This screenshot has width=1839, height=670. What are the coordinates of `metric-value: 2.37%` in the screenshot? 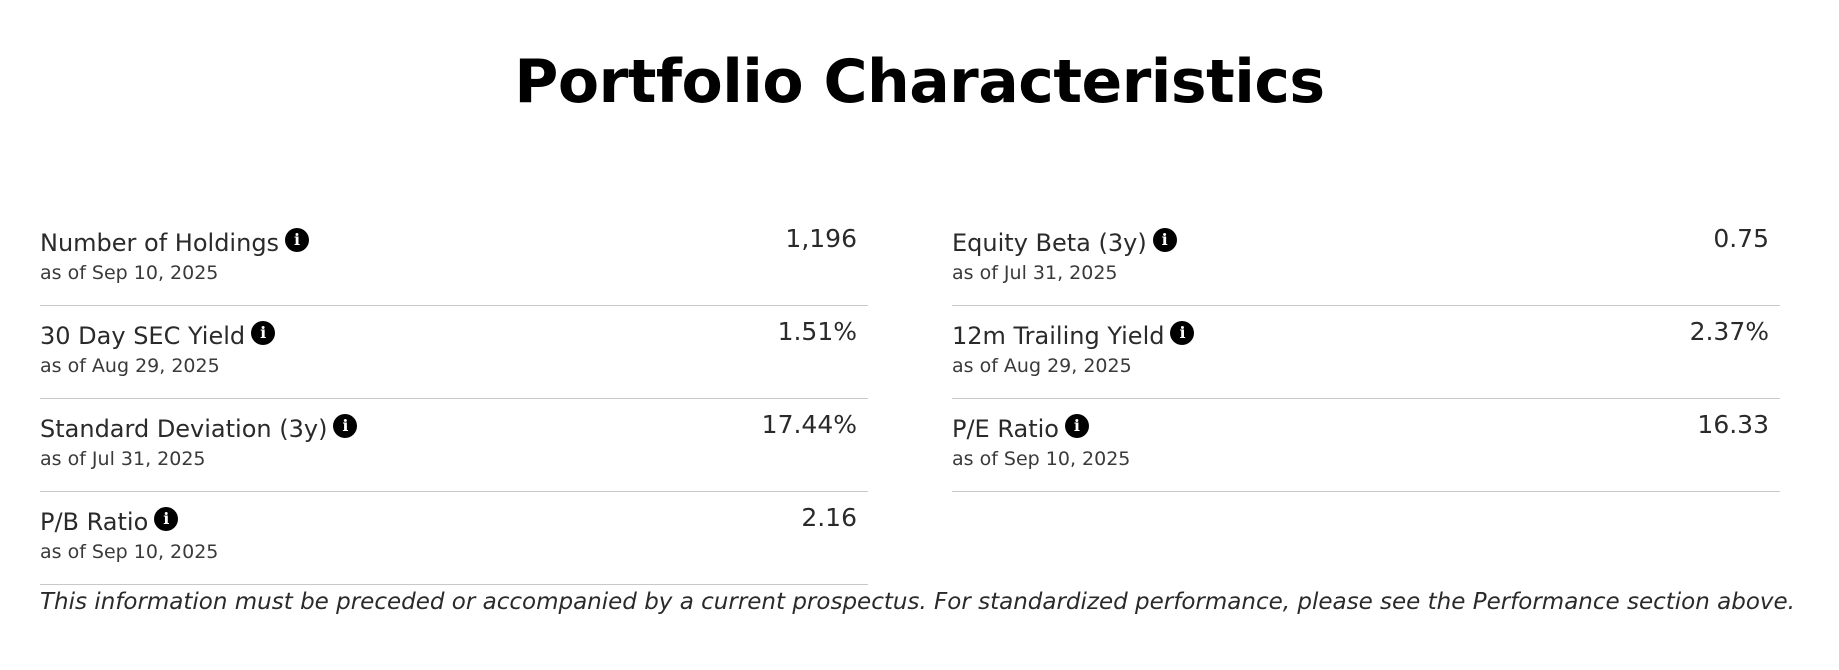 It's located at (1729, 331).